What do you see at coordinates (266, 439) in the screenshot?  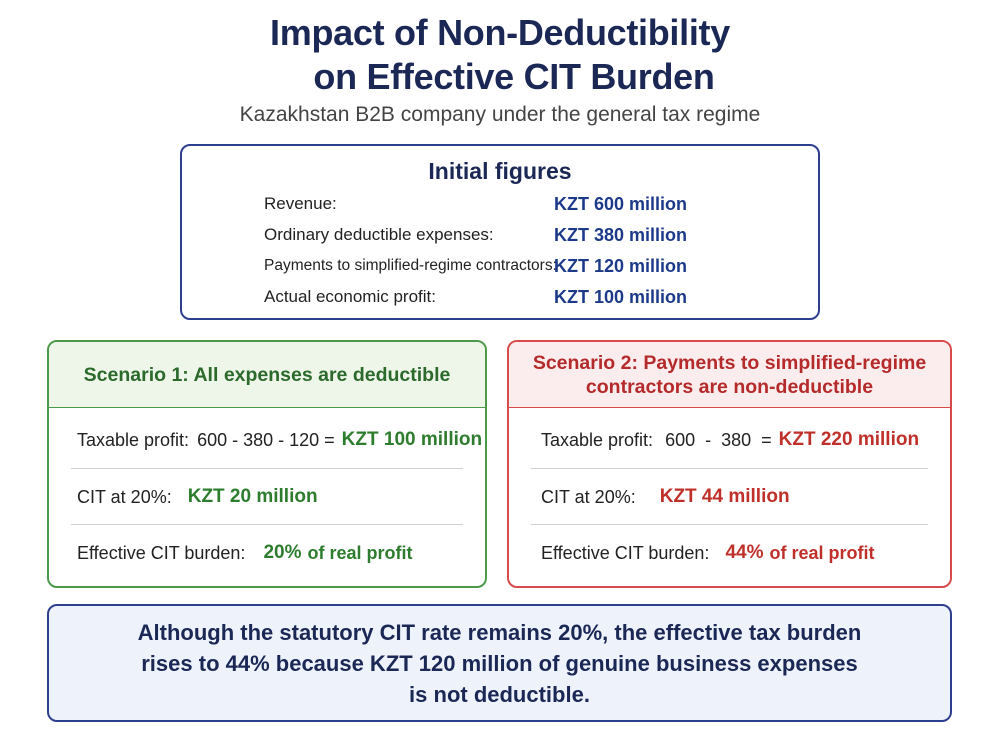 I see `taxable-calc: 600 - 380 - 120 =` at bounding box center [266, 439].